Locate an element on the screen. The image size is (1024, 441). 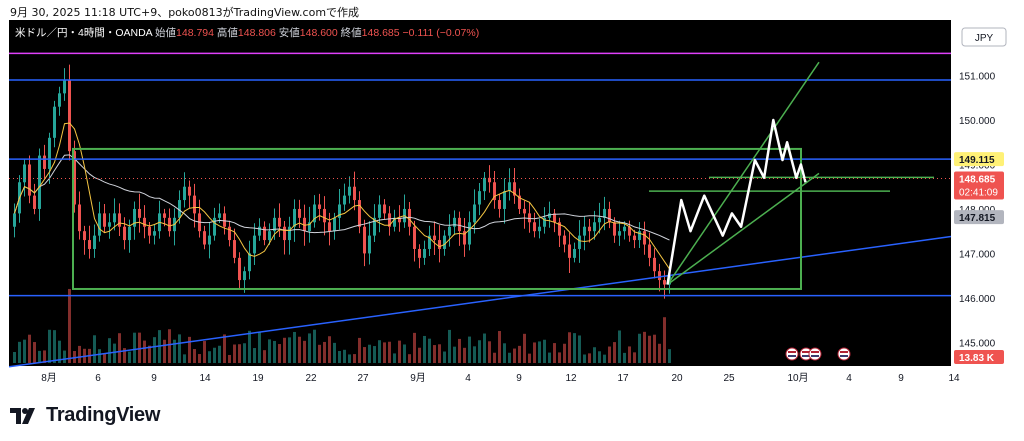
event-flag-icon is located at coordinates (815, 354).